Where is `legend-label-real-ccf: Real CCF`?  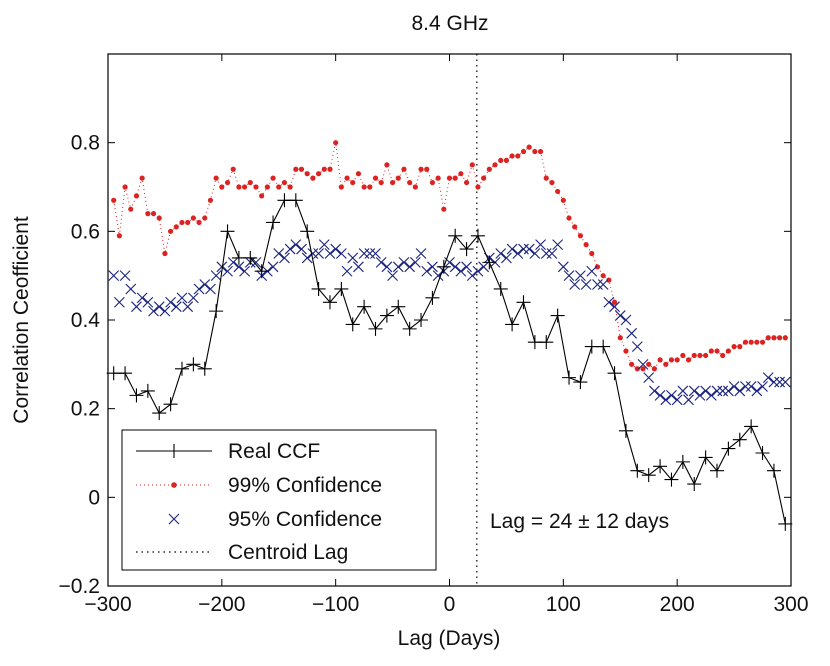 legend-label-real-ccf: Real CCF is located at coordinates (274, 451).